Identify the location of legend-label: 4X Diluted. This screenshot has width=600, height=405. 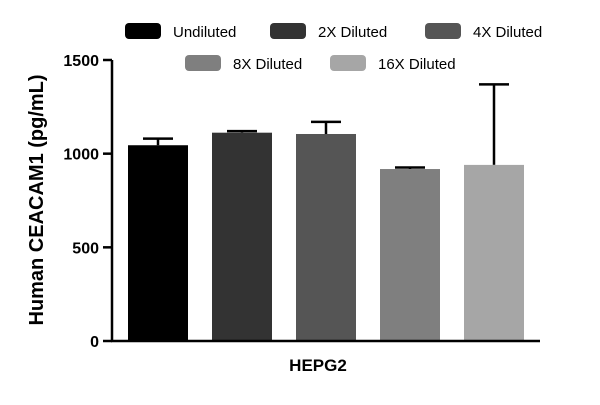
(507, 32).